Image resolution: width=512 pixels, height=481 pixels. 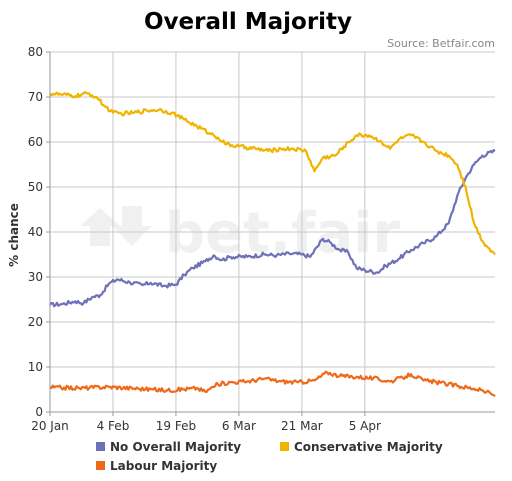 I want to click on y-axis-ticks: 0 10 20 30 40 50 60 70 80, so click(x=39, y=232).